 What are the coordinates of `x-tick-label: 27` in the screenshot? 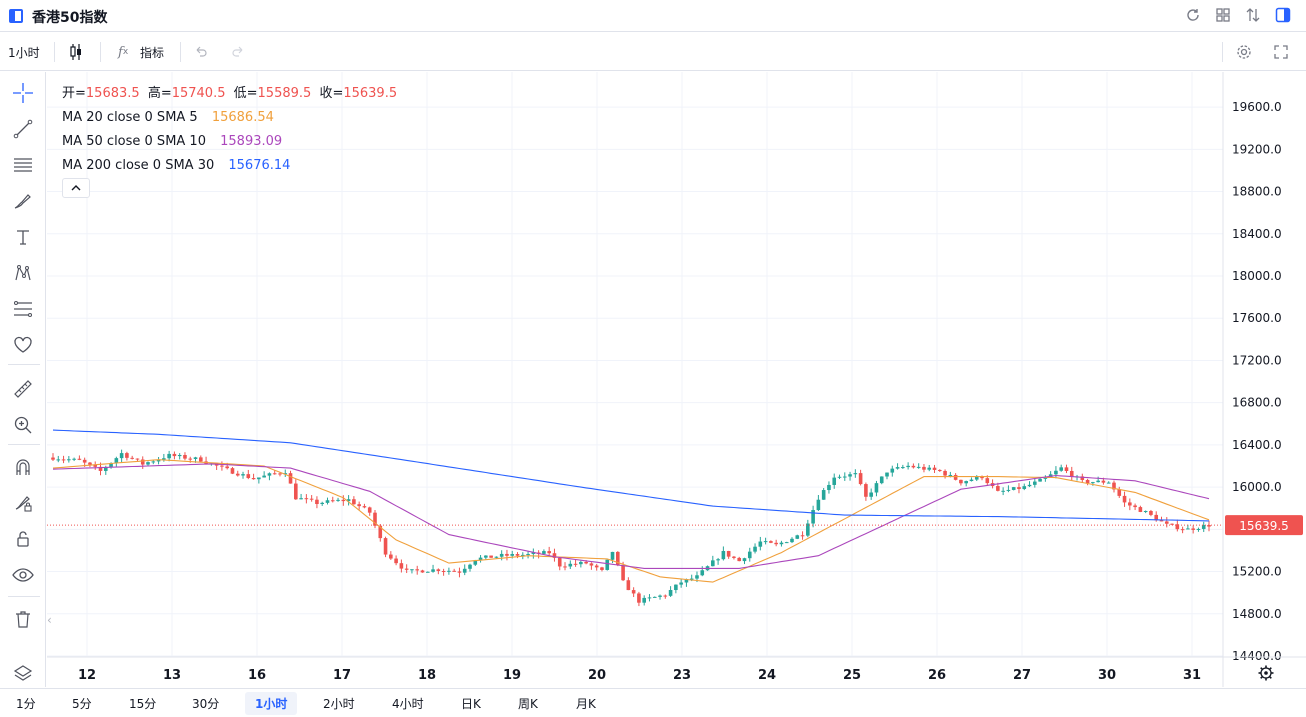 It's located at (1022, 675).